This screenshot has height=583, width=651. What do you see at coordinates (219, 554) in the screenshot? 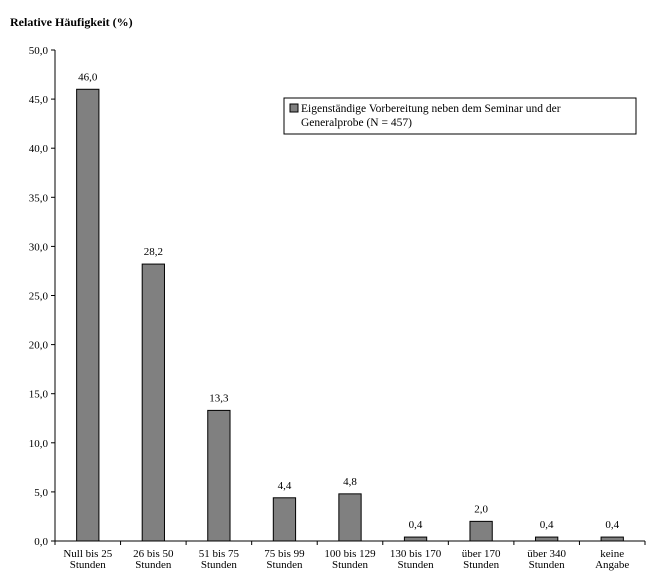
I see `x-category-label: 51 bis 75` at bounding box center [219, 554].